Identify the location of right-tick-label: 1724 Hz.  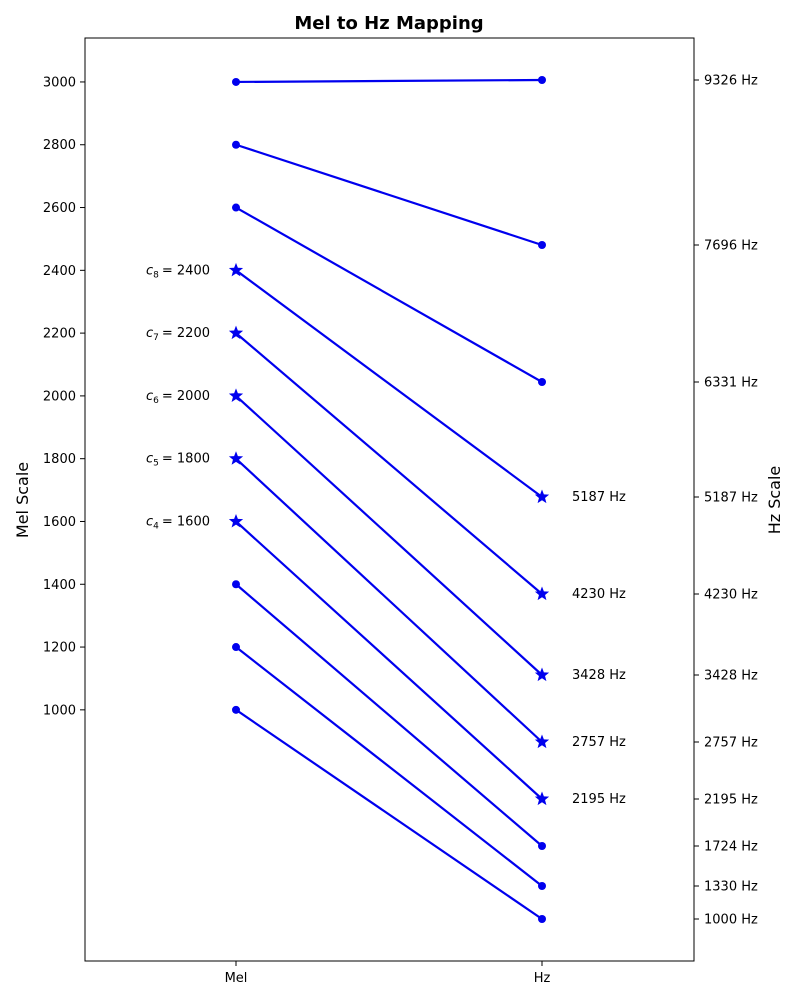
(731, 847).